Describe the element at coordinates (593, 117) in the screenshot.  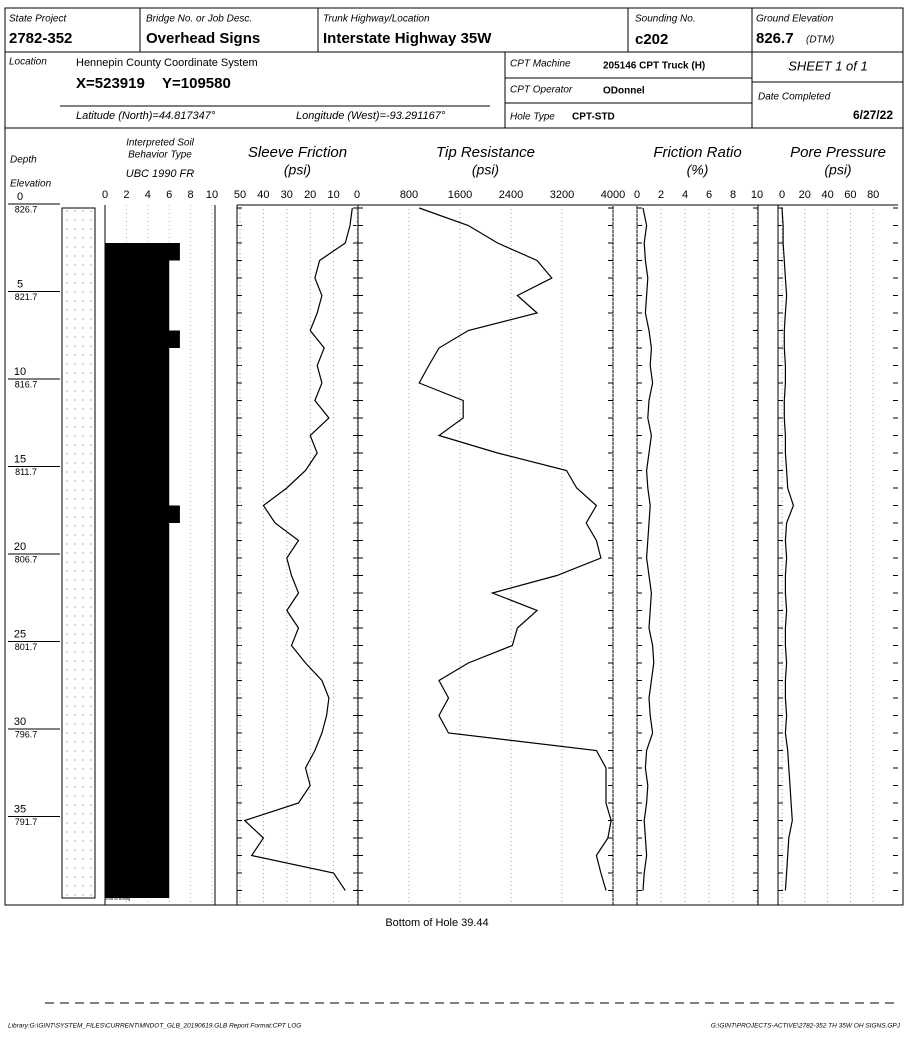
I see `value: CPT-STD` at that location.